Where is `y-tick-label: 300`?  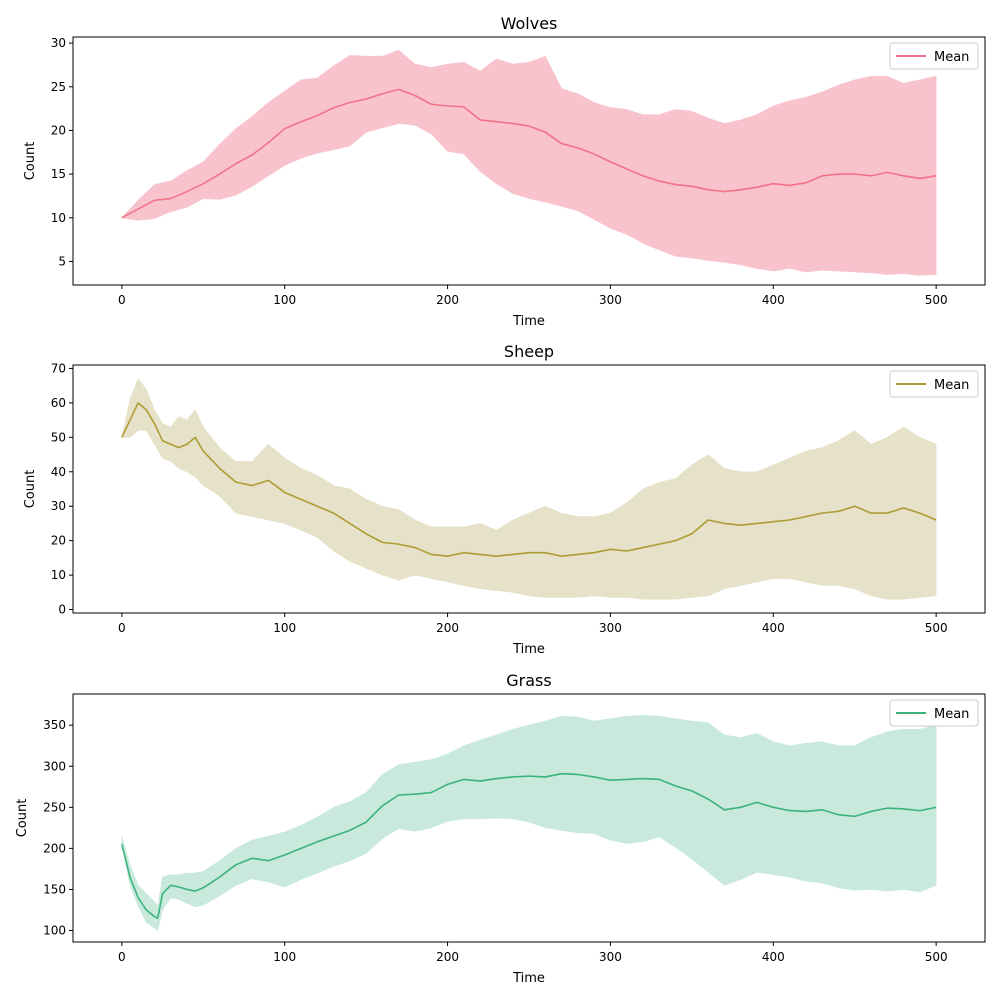 y-tick-label: 300 is located at coordinates (54, 766).